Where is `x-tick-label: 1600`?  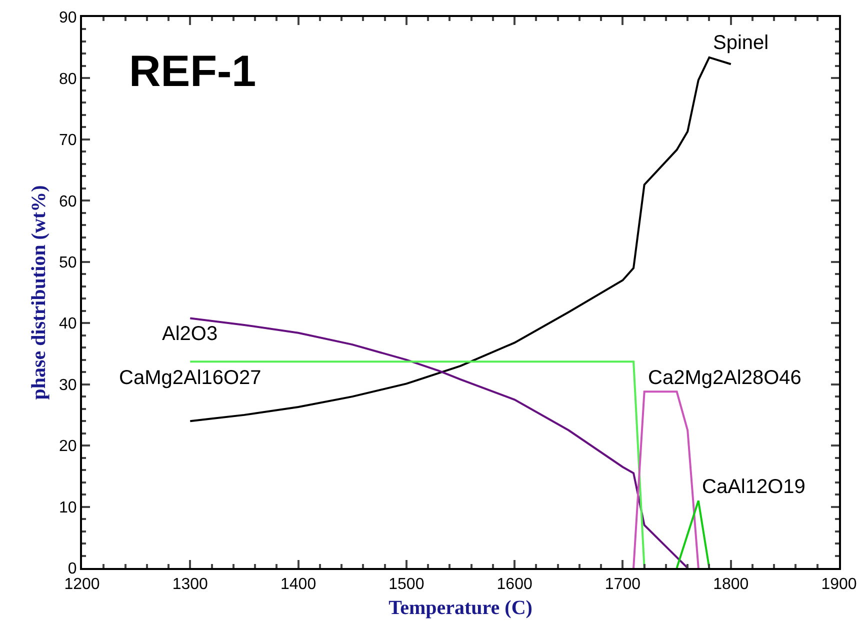
x-tick-label: 1600 is located at coordinates (514, 585).